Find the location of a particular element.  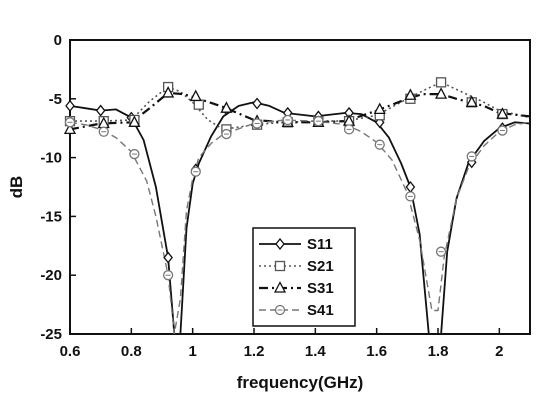

series-line-s31 is located at coordinates (300, 111).